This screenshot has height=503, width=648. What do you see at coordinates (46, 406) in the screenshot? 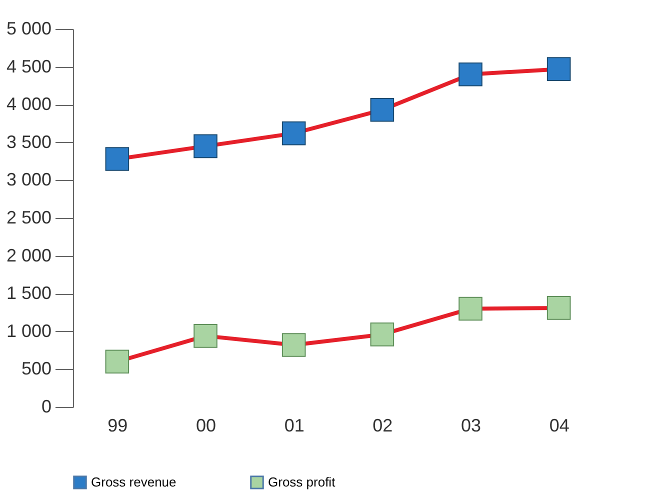
I see `y-tick-label: 0` at bounding box center [46, 406].